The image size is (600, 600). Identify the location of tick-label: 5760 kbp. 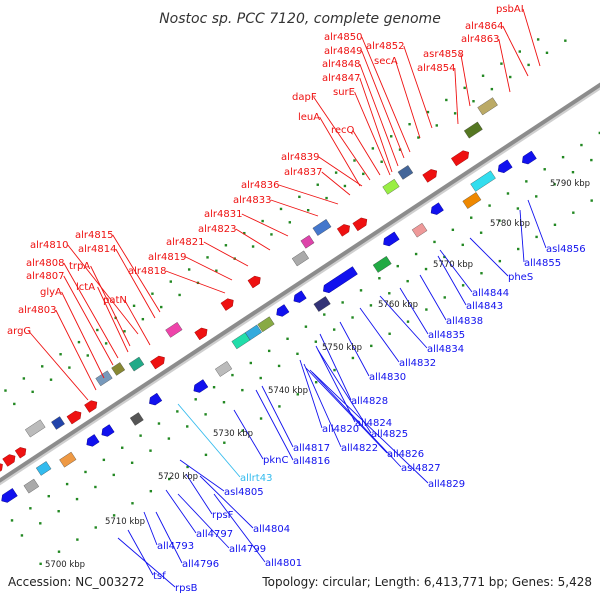
(398, 305).